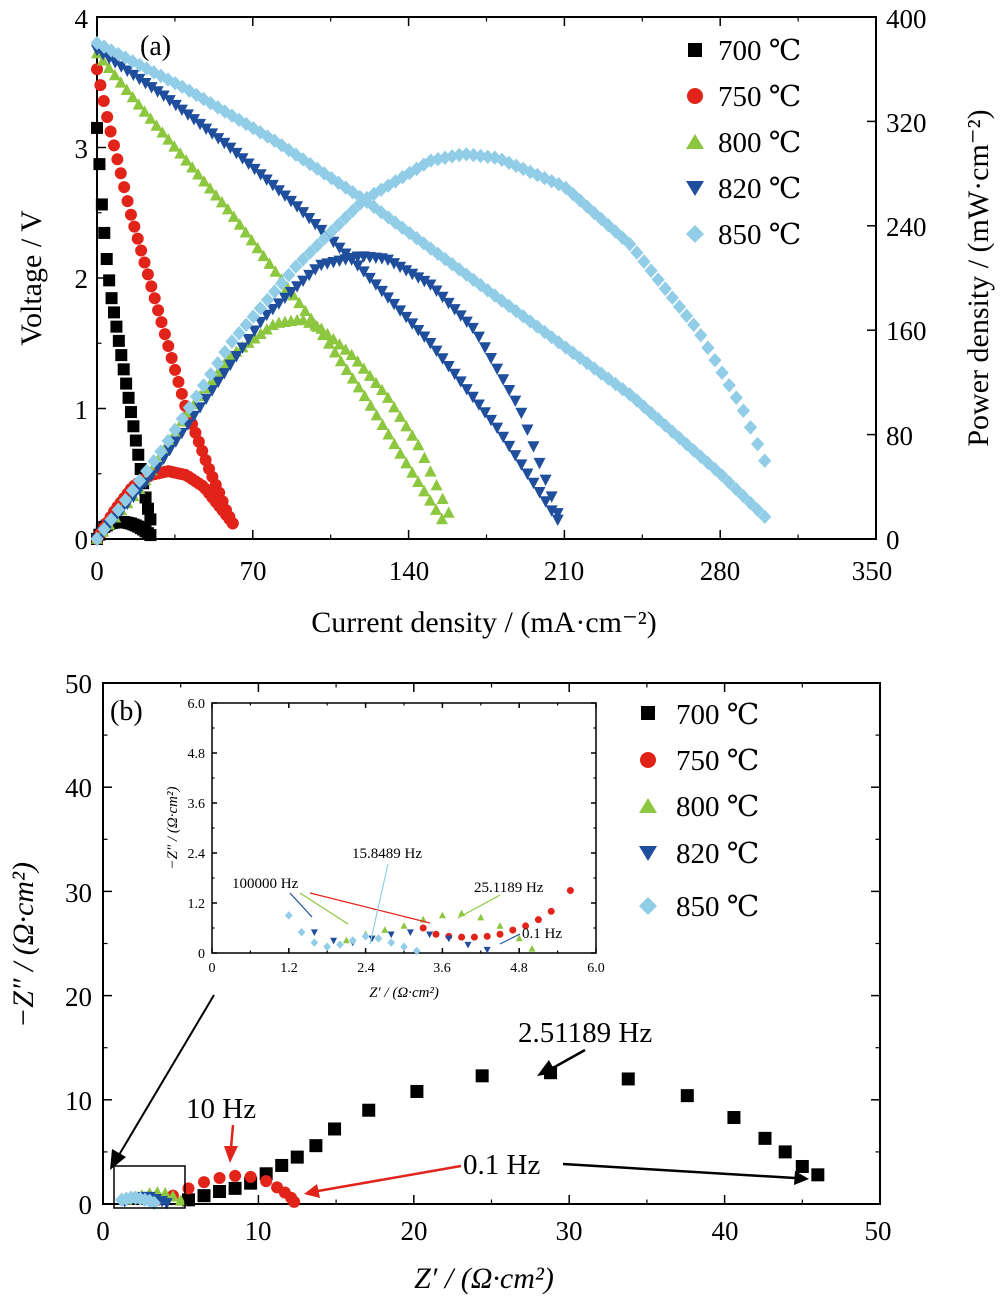 The height and width of the screenshot is (1296, 1000). What do you see at coordinates (484, 1278) in the screenshot?
I see `b-x-axis-title: Z′ / (Ω·cm²)` at bounding box center [484, 1278].